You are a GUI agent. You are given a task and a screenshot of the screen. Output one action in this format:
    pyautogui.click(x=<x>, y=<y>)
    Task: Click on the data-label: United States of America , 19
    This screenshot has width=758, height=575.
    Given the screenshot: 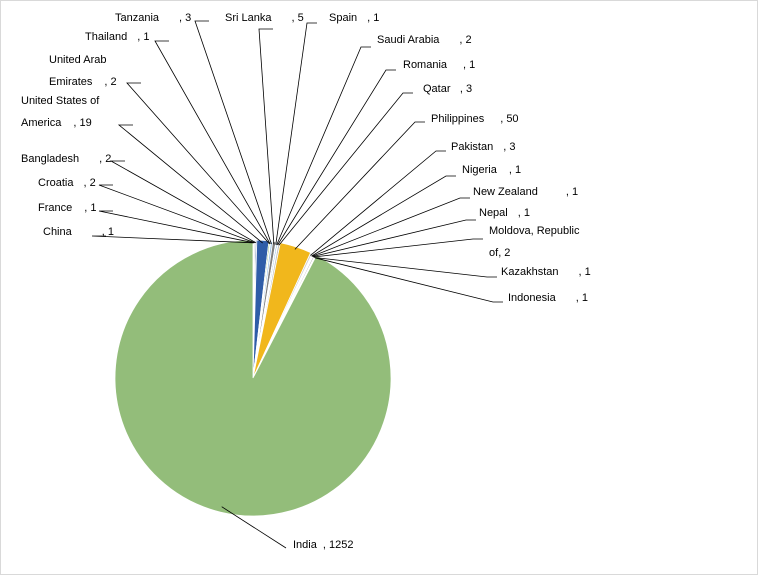 What is the action you would take?
    pyautogui.click(x=60, y=112)
    